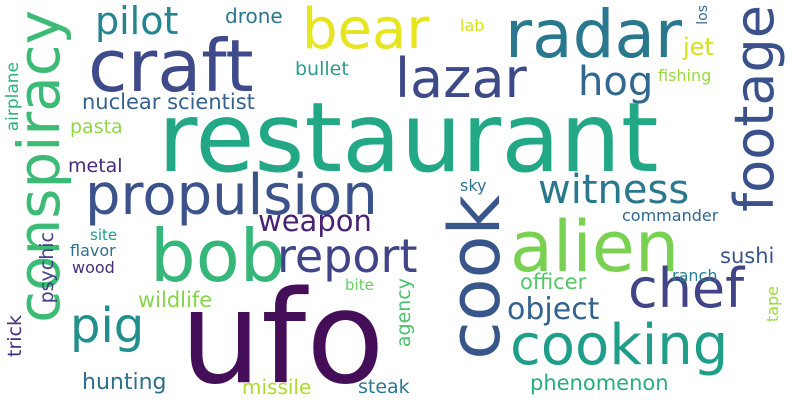 Image resolution: width=800 pixels, height=400 pixels. What do you see at coordinates (475, 277) in the screenshot?
I see `word-cook: cook` at bounding box center [475, 277].